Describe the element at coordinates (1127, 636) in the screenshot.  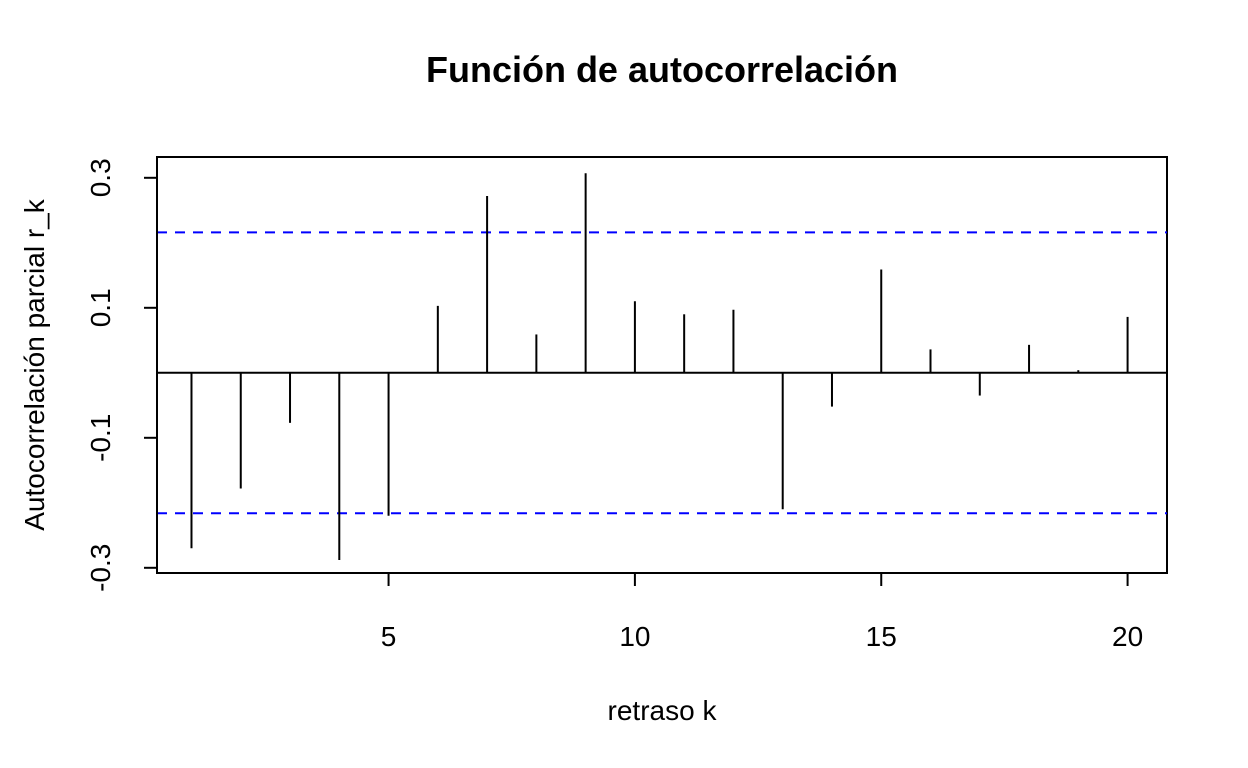
I see `x-tick-label-20: 20` at that location.